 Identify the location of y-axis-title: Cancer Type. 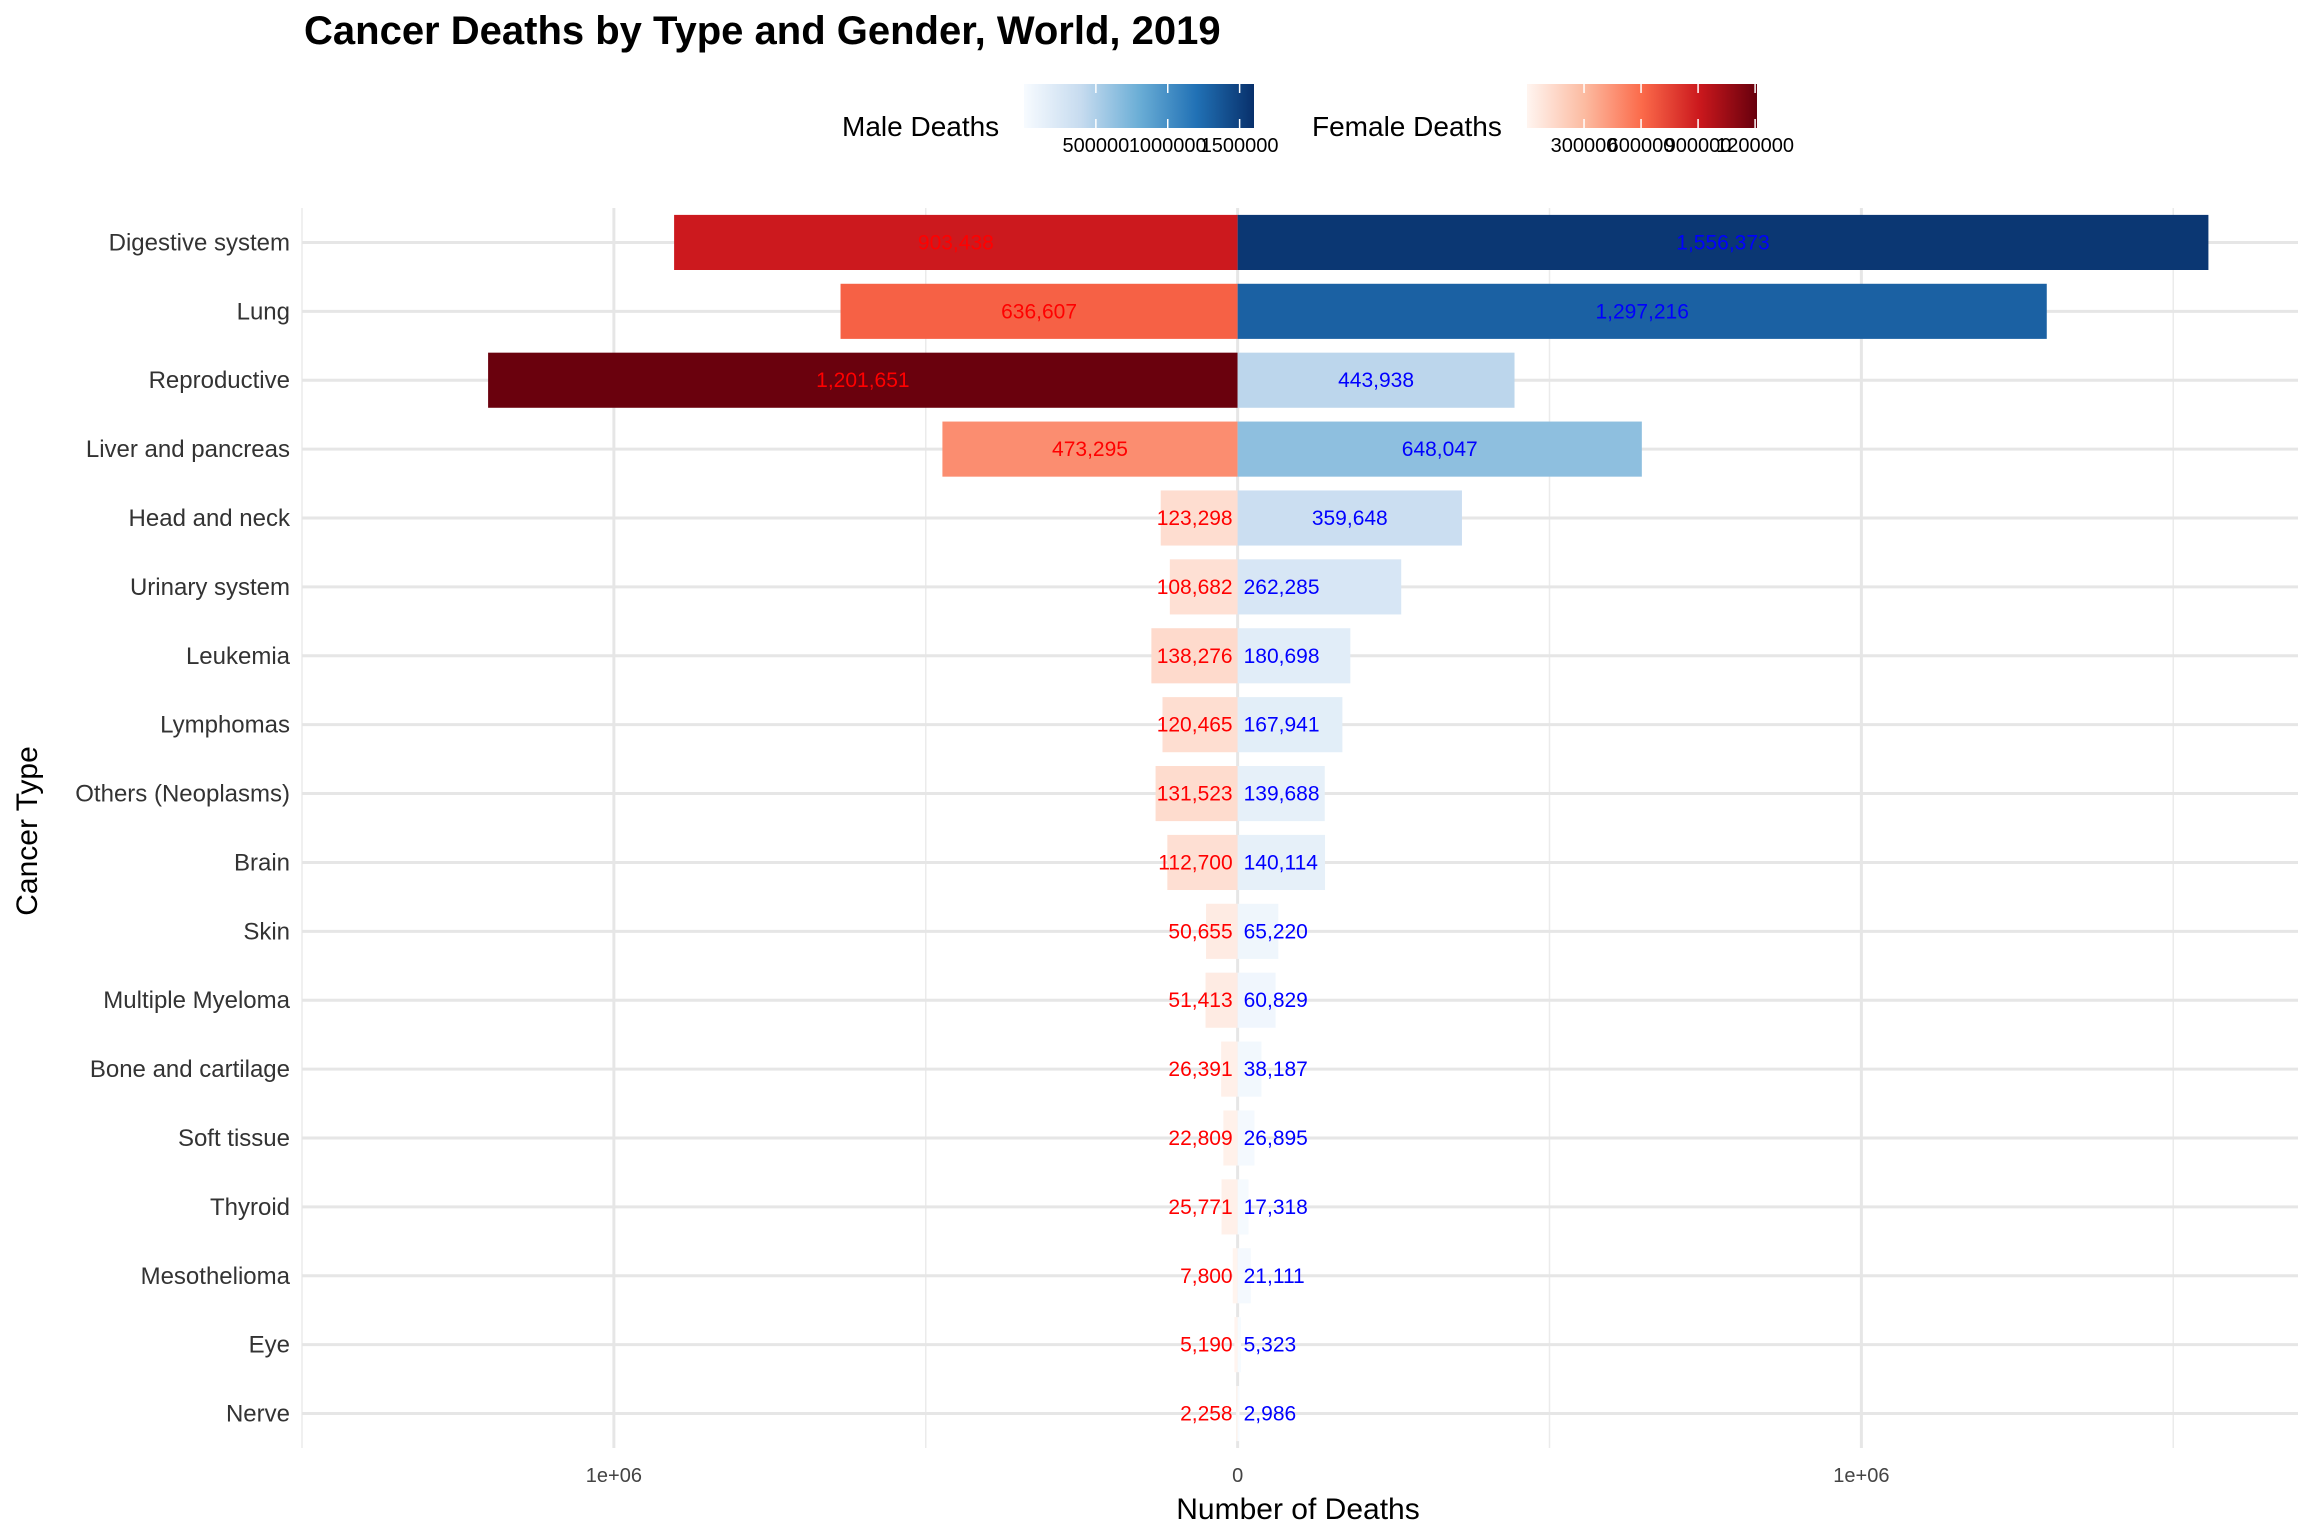
(27, 831).